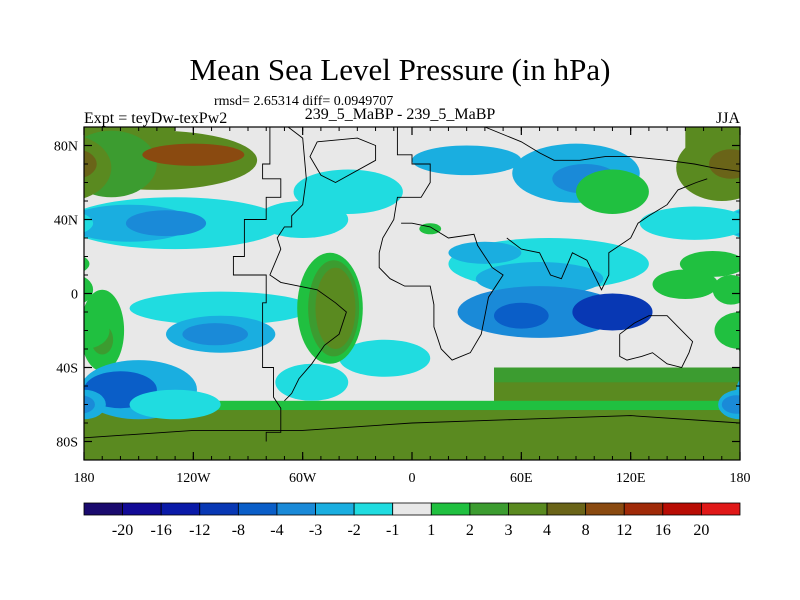 Image resolution: width=800 pixels, height=600 pixels. What do you see at coordinates (161, 530) in the screenshot?
I see `colorbar-label: -16` at bounding box center [161, 530].